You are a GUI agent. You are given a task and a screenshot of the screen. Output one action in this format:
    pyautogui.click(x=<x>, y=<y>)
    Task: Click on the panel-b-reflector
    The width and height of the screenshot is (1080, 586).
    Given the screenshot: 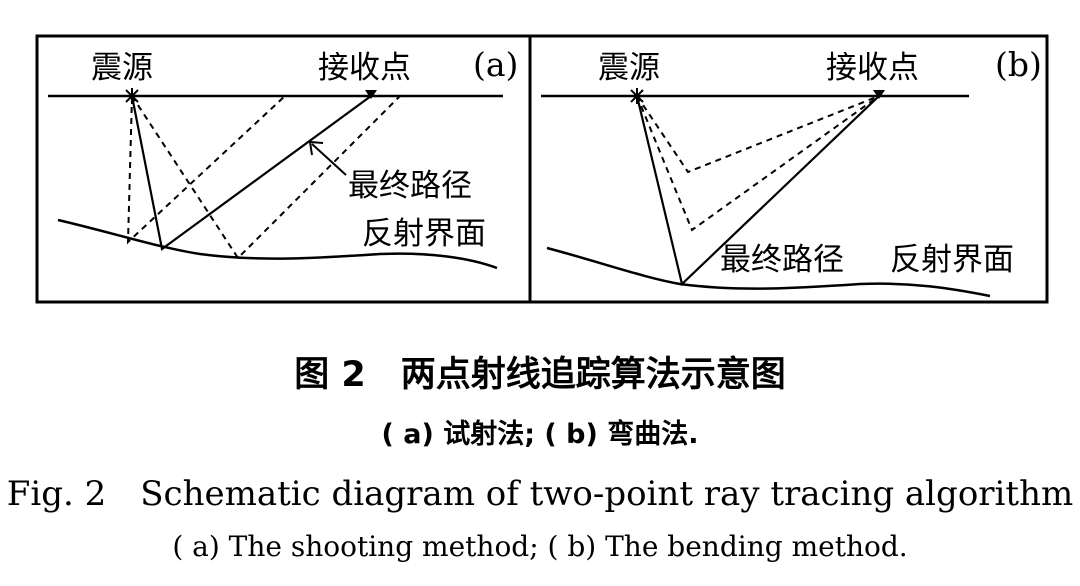 What is the action you would take?
    pyautogui.click(x=768, y=272)
    